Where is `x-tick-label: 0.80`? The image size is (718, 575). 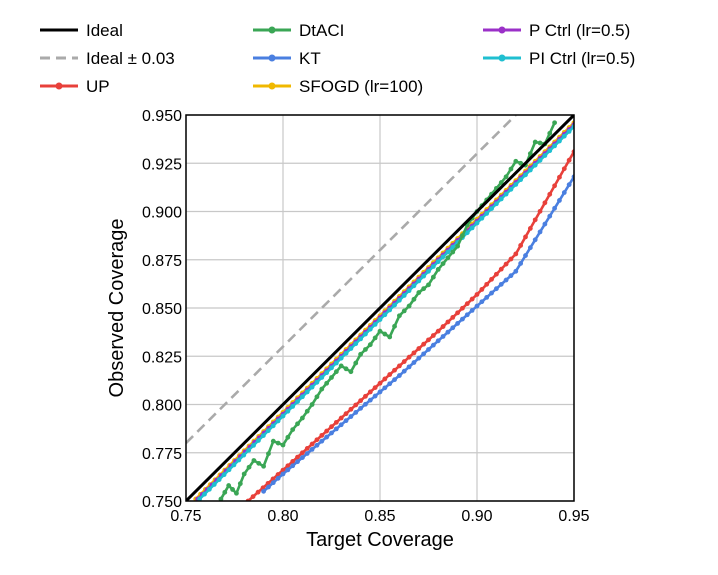
x-tick-label: 0.80 is located at coordinates (282, 516).